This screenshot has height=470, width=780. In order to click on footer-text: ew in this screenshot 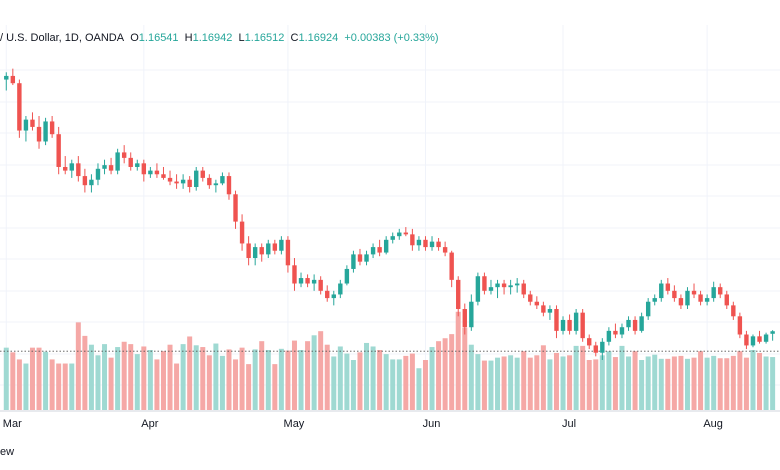, I will do `click(7, 452)`.